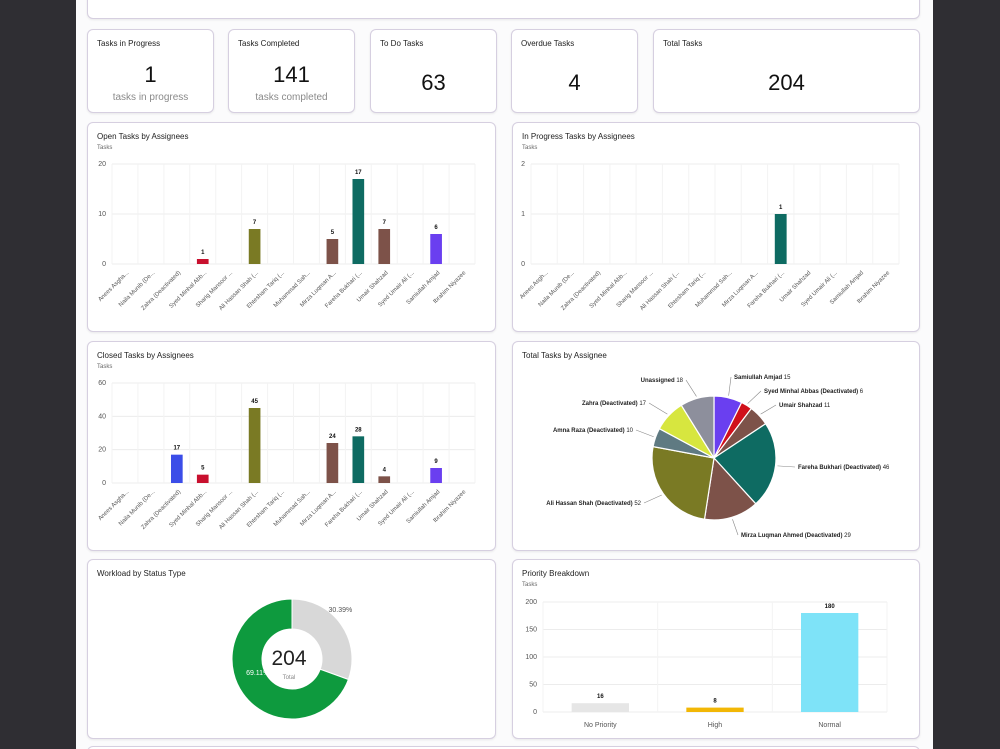 This screenshot has height=749, width=1000. Describe the element at coordinates (589, 431) in the screenshot. I see `pie-label-name: Amna Raza (Deactivated)` at that location.